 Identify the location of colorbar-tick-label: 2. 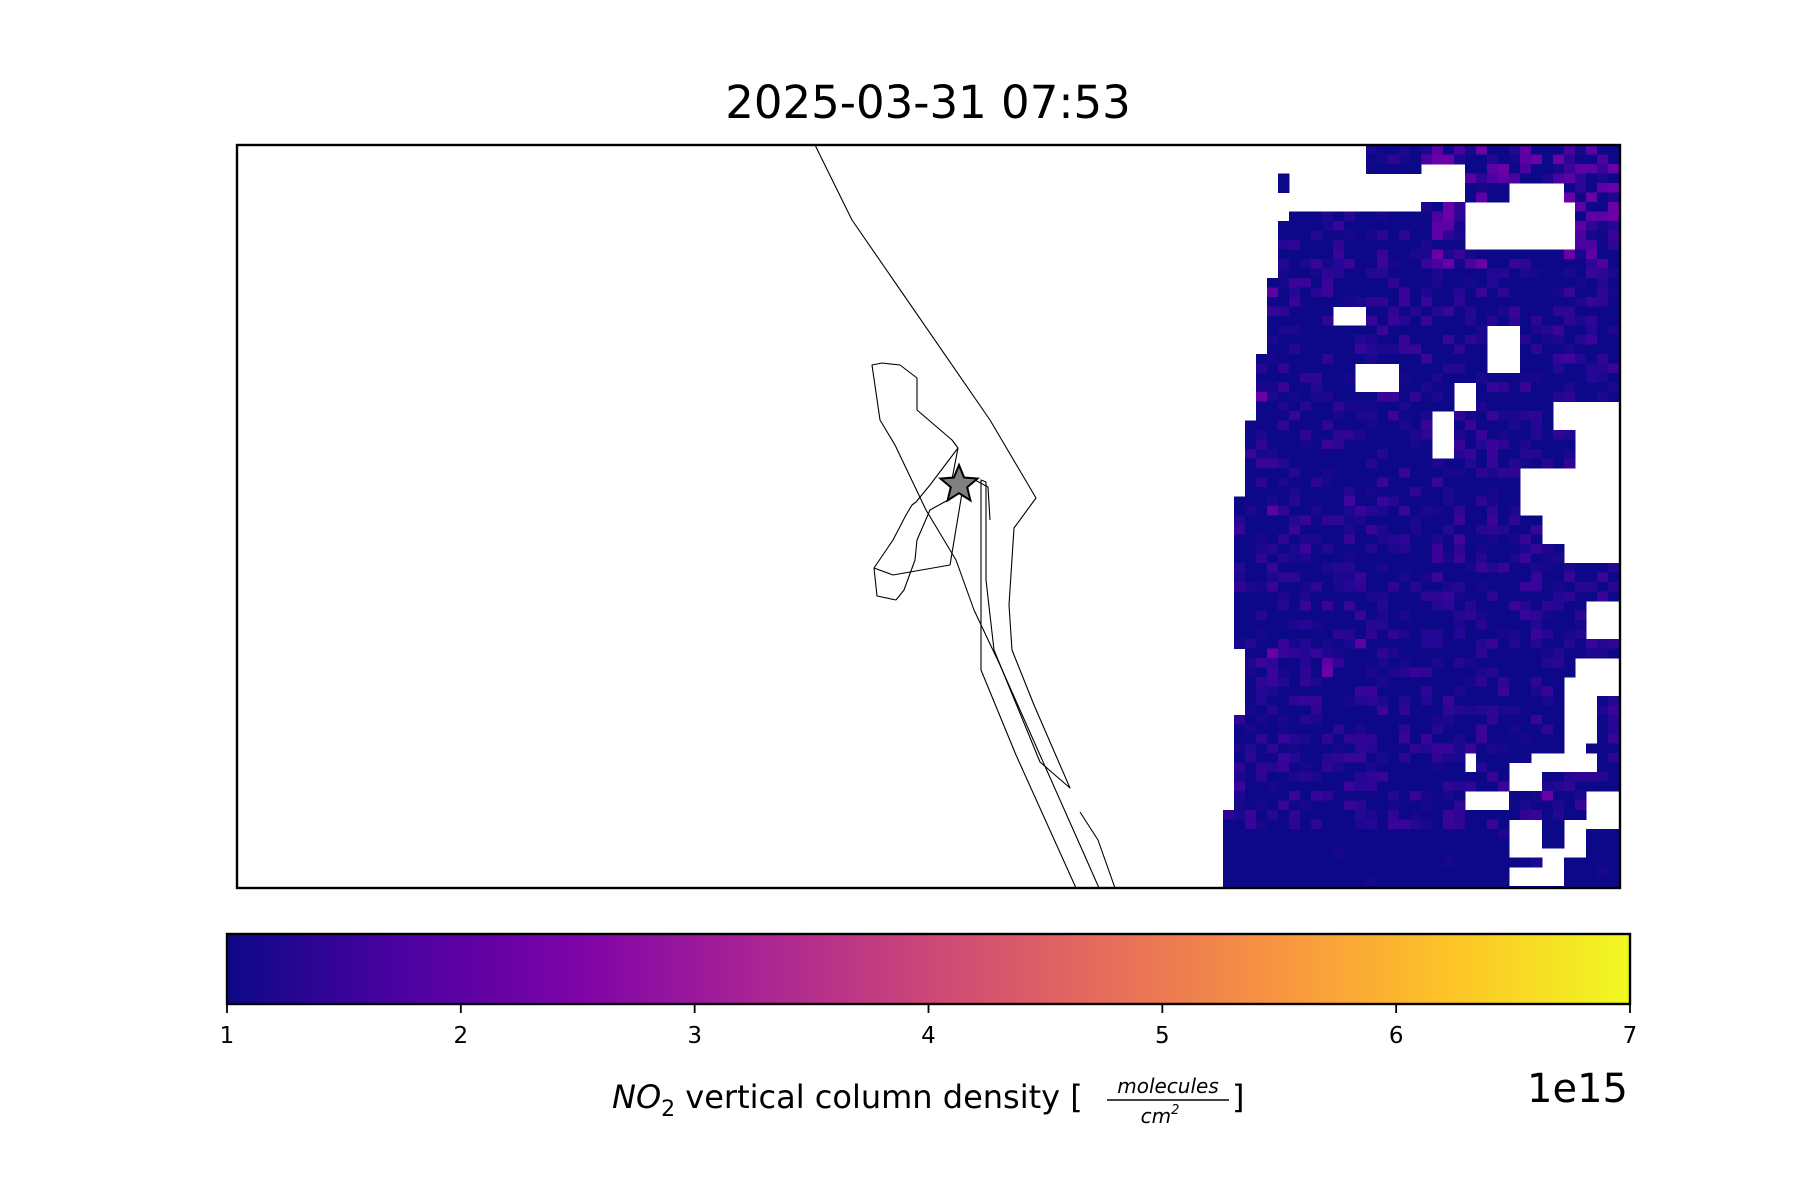
(461, 1036).